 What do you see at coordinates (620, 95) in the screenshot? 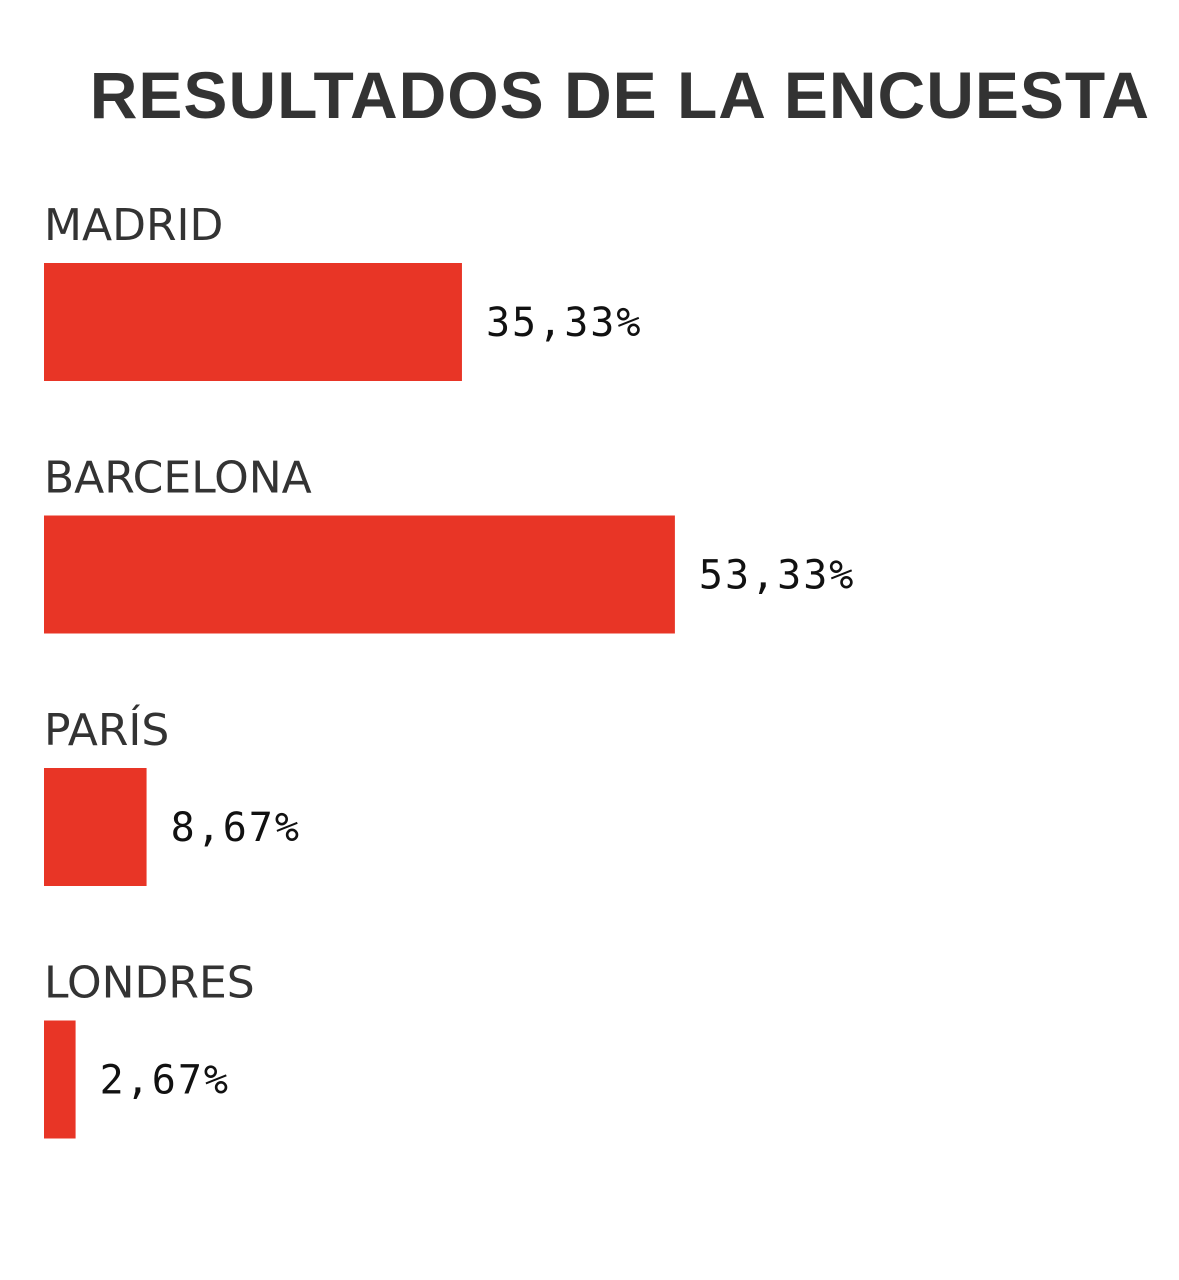
I see `chart-title: RESULTADOS DE LA ENCUESTA` at bounding box center [620, 95].